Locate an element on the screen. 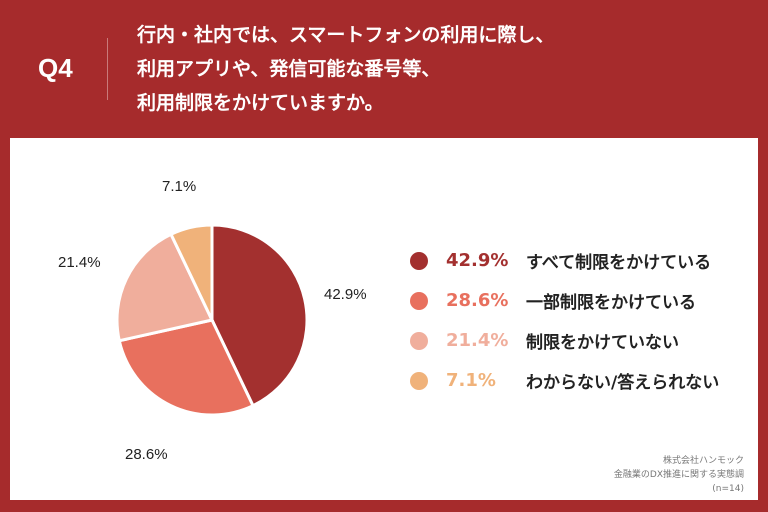 Image resolution: width=768 pixels, height=512 pixels. legend-item: 28.6% 一部制限をかけている is located at coordinates (553, 300).